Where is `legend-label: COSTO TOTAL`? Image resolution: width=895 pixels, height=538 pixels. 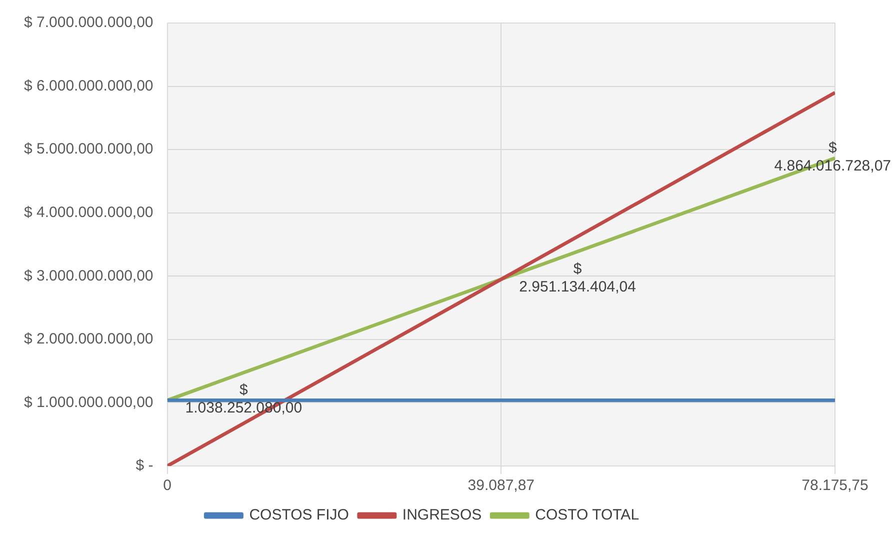 legend-label: COSTO TOTAL is located at coordinates (587, 515).